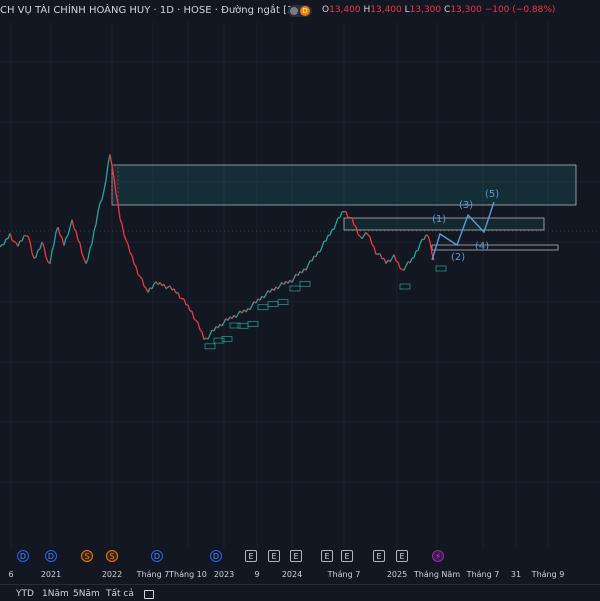 The image size is (600, 601). What do you see at coordinates (224, 574) in the screenshot?
I see `x-tick: 2023` at bounding box center [224, 574].